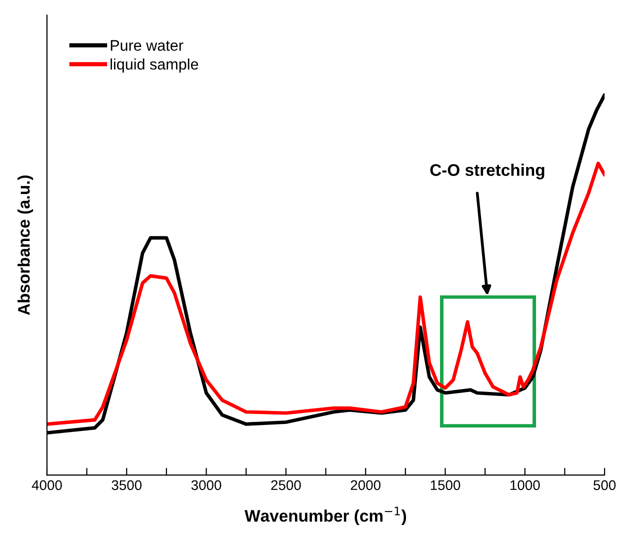 Image resolution: width=623 pixels, height=542 pixels. What do you see at coordinates (445, 485) in the screenshot?
I see `x-tick-label: 1500` at bounding box center [445, 485].